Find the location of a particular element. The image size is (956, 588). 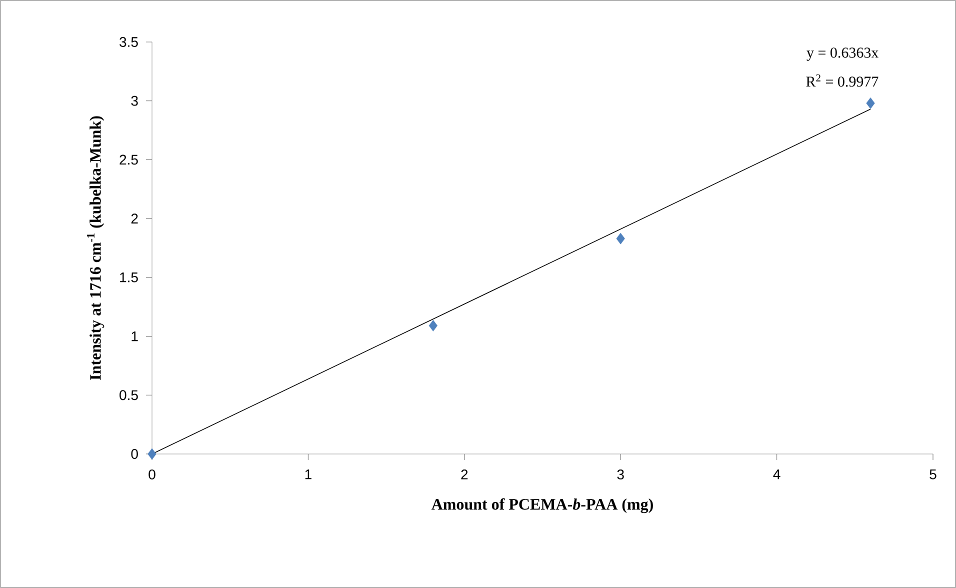

y-tick-label: 2.5 is located at coordinates (129, 159).